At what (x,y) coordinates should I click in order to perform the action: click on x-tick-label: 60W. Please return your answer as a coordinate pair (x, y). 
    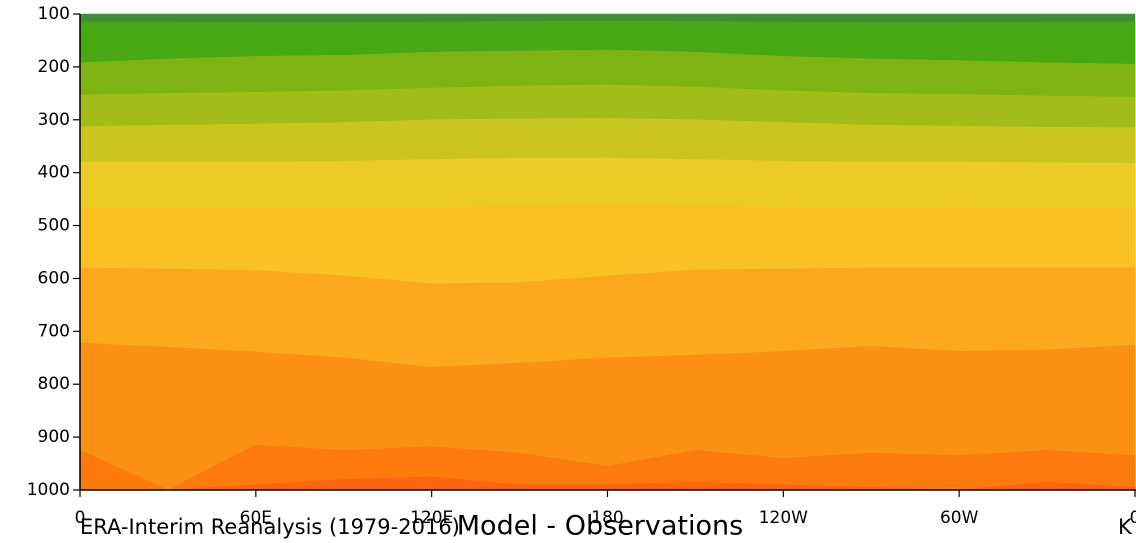
    Looking at the image, I should click on (959, 518).